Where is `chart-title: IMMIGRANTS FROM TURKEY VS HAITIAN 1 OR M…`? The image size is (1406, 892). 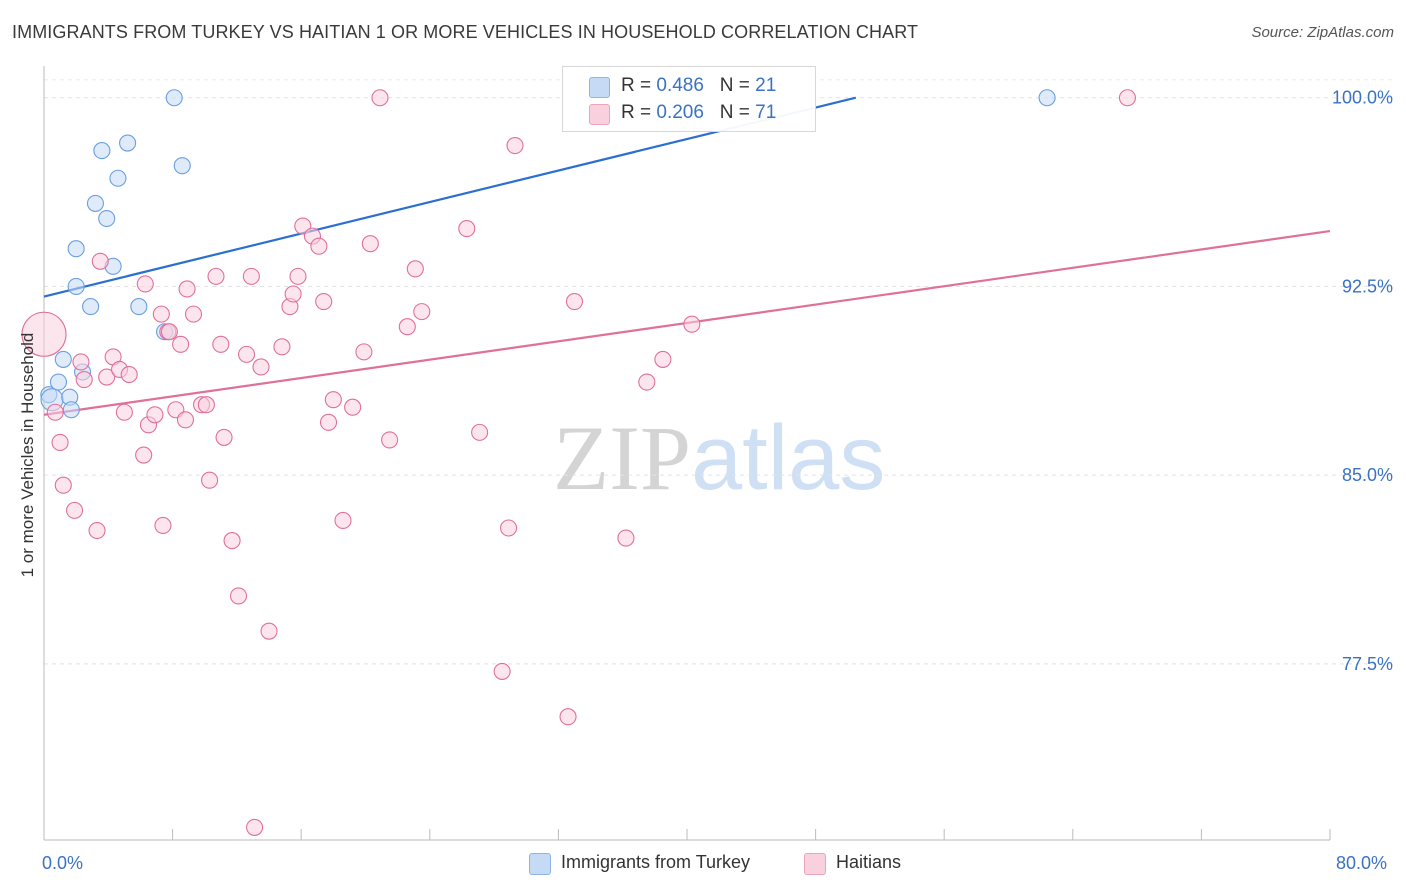 chart-title: IMMIGRANTS FROM TURKEY VS HAITIAN 1 OR M… is located at coordinates (465, 32).